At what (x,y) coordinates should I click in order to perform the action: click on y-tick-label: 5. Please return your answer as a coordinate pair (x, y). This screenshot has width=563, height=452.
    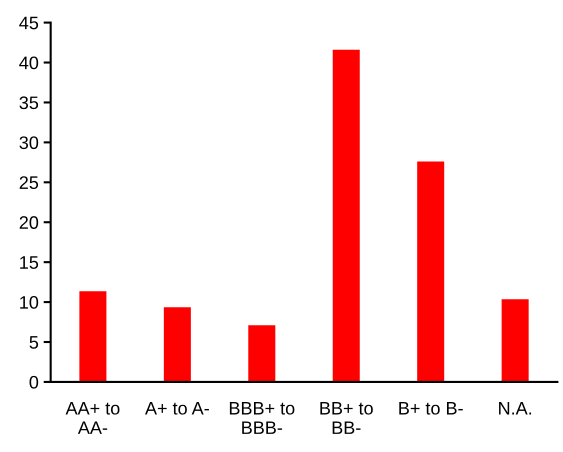
    Looking at the image, I should click on (34, 342).